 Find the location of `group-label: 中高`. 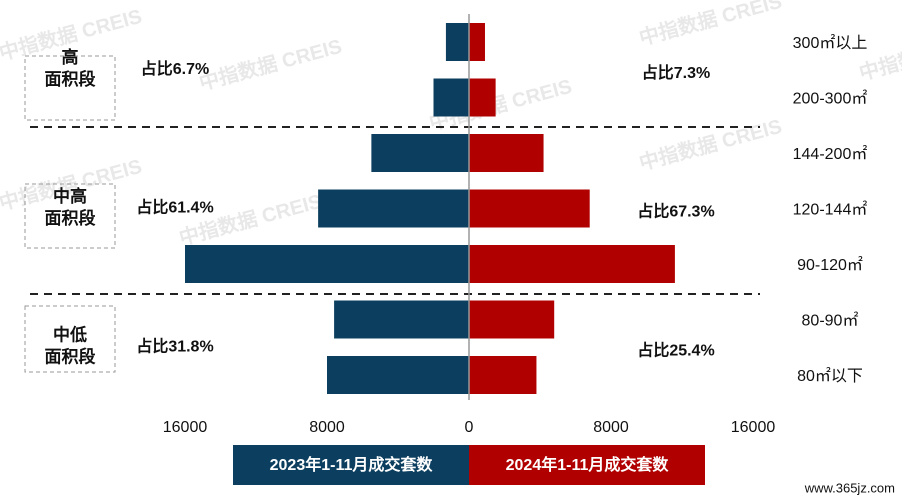

group-label: 中高 is located at coordinates (70, 196).